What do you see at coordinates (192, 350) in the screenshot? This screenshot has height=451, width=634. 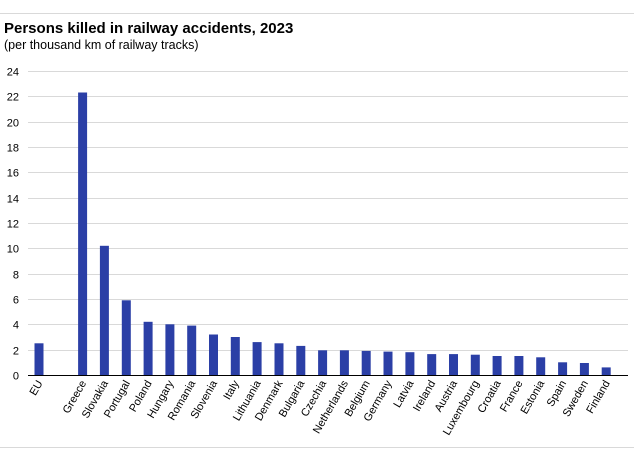 I see `bar-romania` at bounding box center [192, 350].